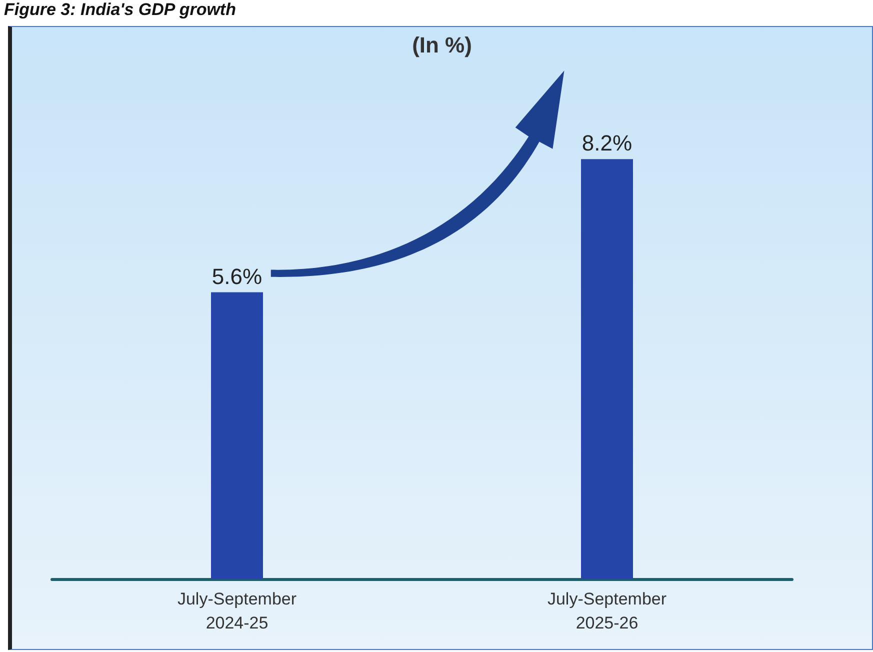  Describe the element at coordinates (607, 611) in the screenshot. I see `x-tick-label: July-September 2025-26` at that location.